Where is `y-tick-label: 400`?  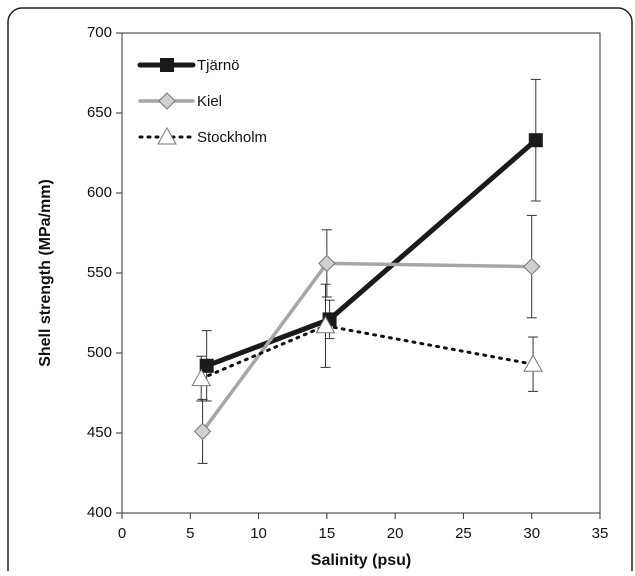
y-tick-label: 400 is located at coordinates (99, 512).